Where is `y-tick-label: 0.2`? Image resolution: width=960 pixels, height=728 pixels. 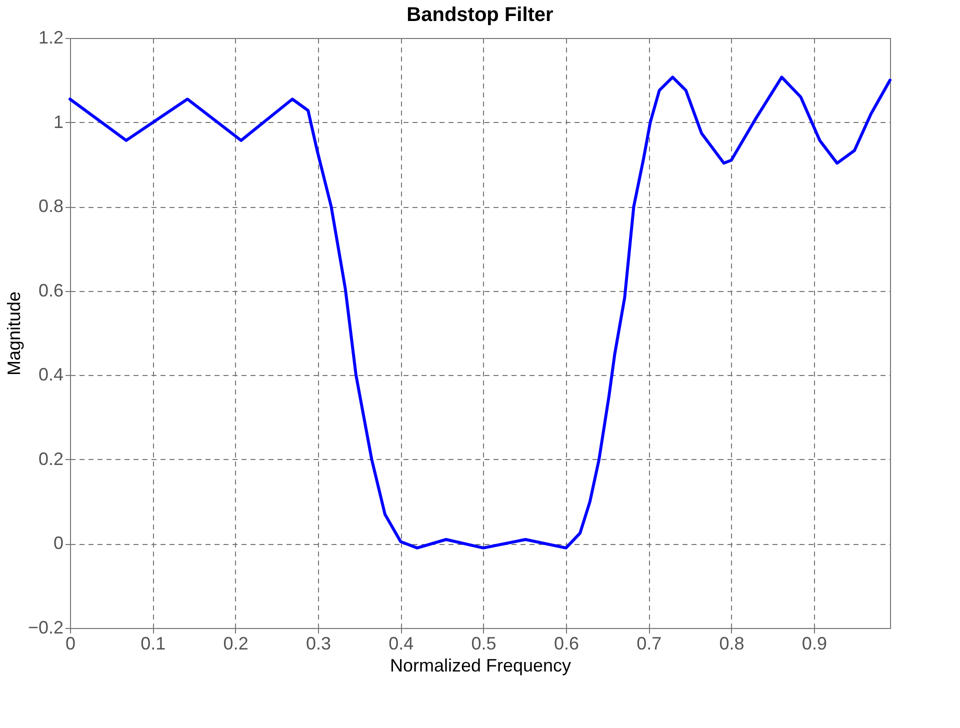 y-tick-label: 0.2 is located at coordinates (51, 458).